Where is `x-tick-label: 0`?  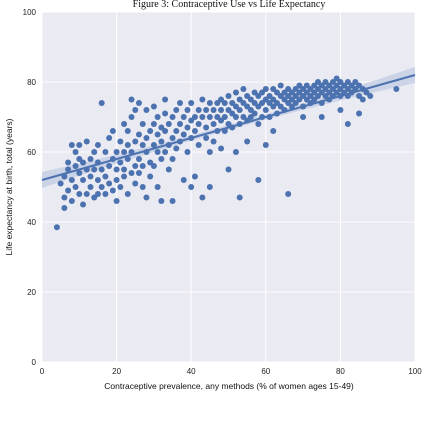 x-tick-label: 0 is located at coordinates (42, 371).